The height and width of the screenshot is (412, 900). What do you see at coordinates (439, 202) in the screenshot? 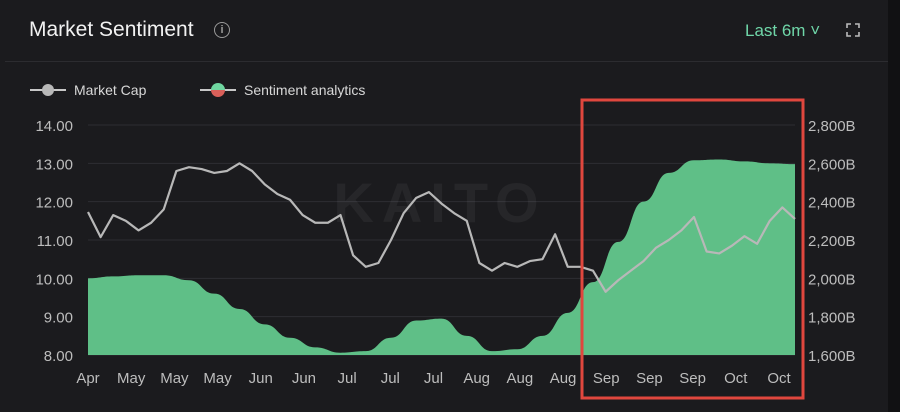
I see `watermark: KAITO` at bounding box center [439, 202].